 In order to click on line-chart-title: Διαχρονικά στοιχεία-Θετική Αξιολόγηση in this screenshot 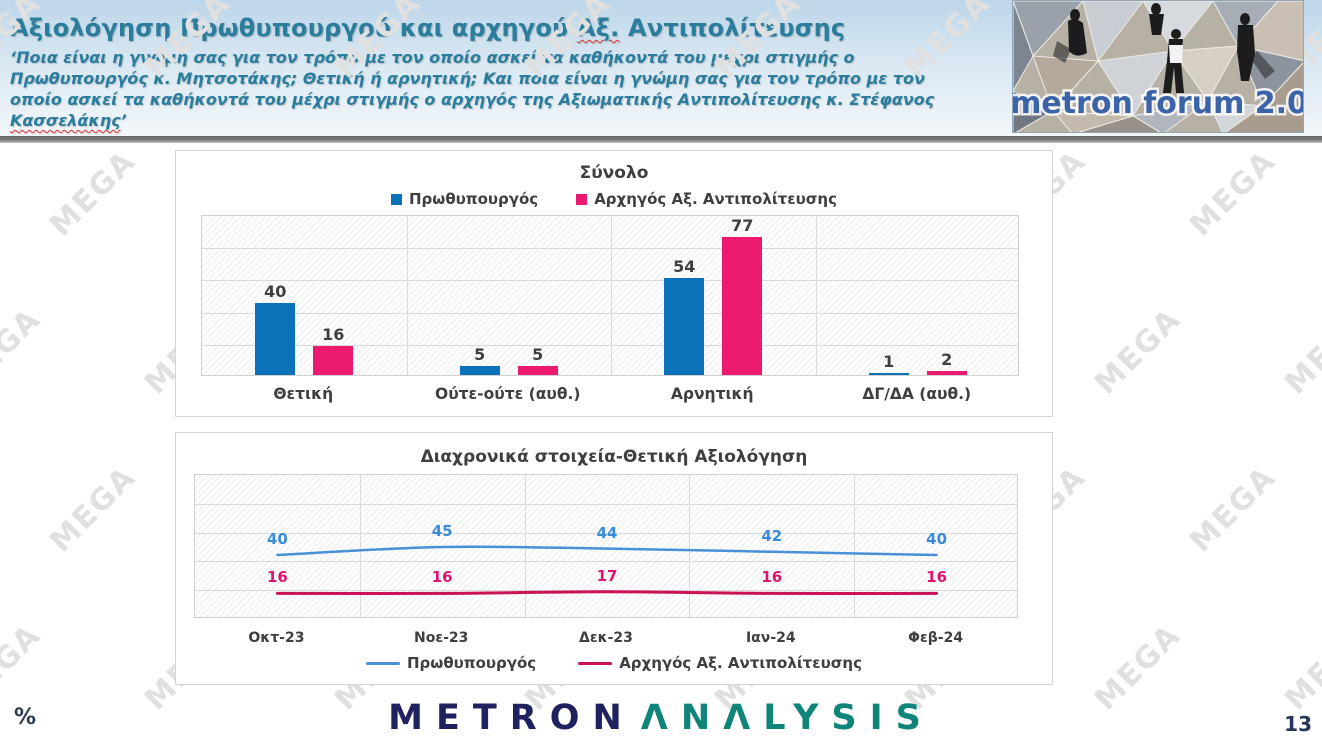, I will do `click(614, 457)`.